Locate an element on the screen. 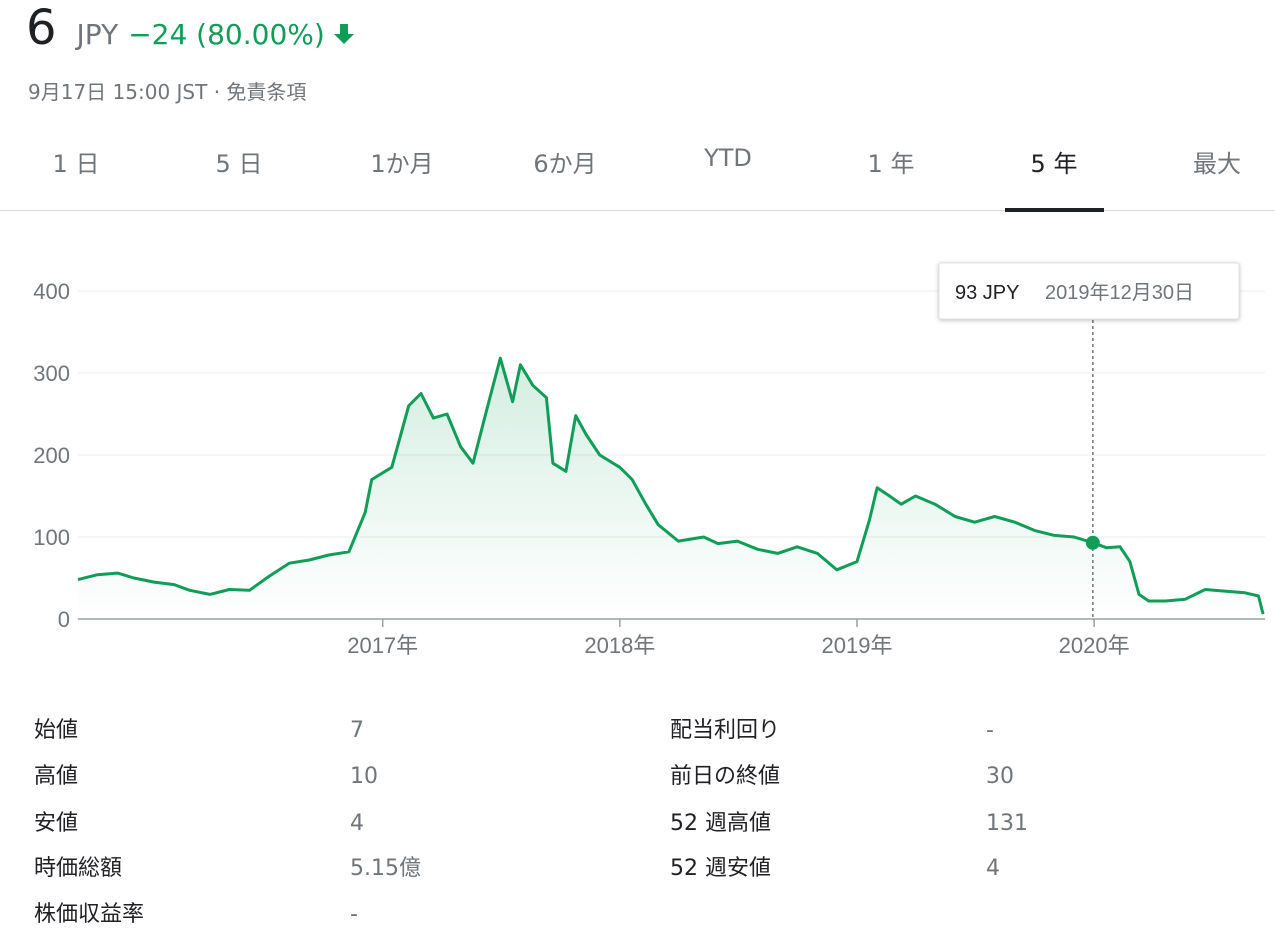  hover-point is located at coordinates (1092, 542).